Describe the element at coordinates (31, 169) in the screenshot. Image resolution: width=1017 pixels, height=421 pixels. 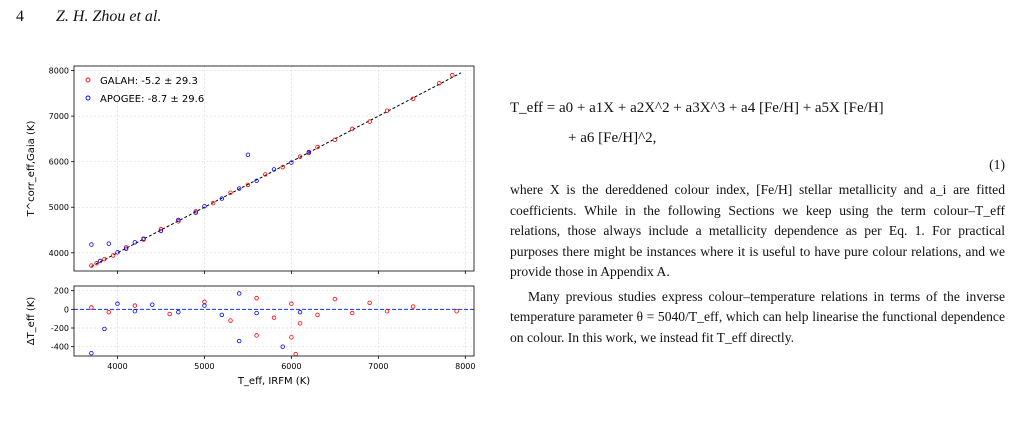
I see `y-axis-label: T^corr_eff,Gaia (K)` at that location.